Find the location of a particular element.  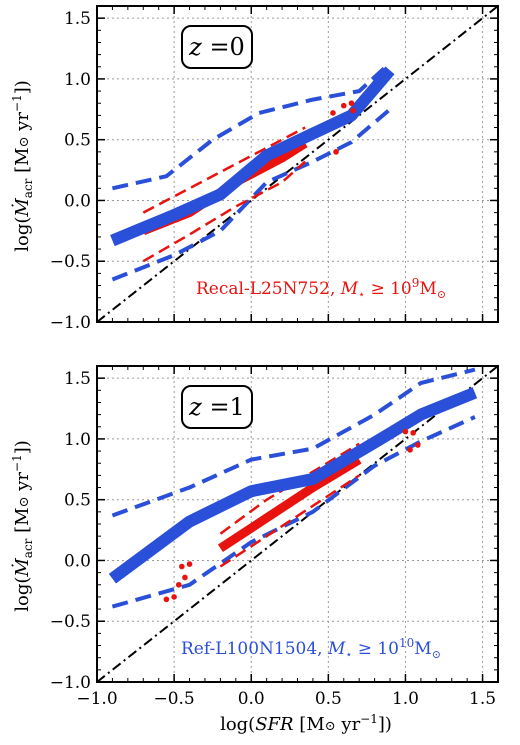

x-tick-label: 1.5 is located at coordinates (482, 699).